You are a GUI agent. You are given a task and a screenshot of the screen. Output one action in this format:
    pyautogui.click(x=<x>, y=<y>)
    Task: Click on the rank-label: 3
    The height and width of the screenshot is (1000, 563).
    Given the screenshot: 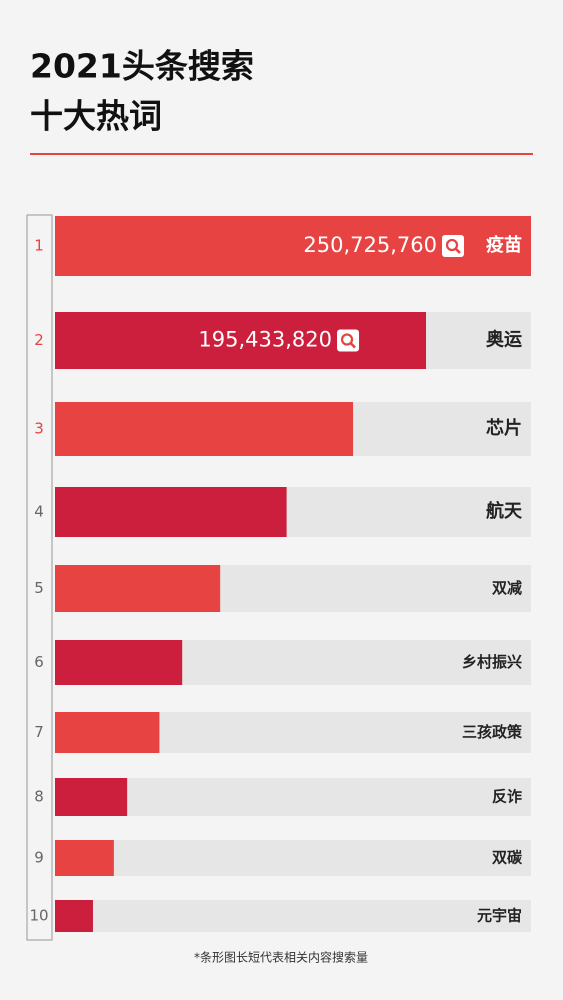 What is the action you would take?
    pyautogui.click(x=39, y=429)
    